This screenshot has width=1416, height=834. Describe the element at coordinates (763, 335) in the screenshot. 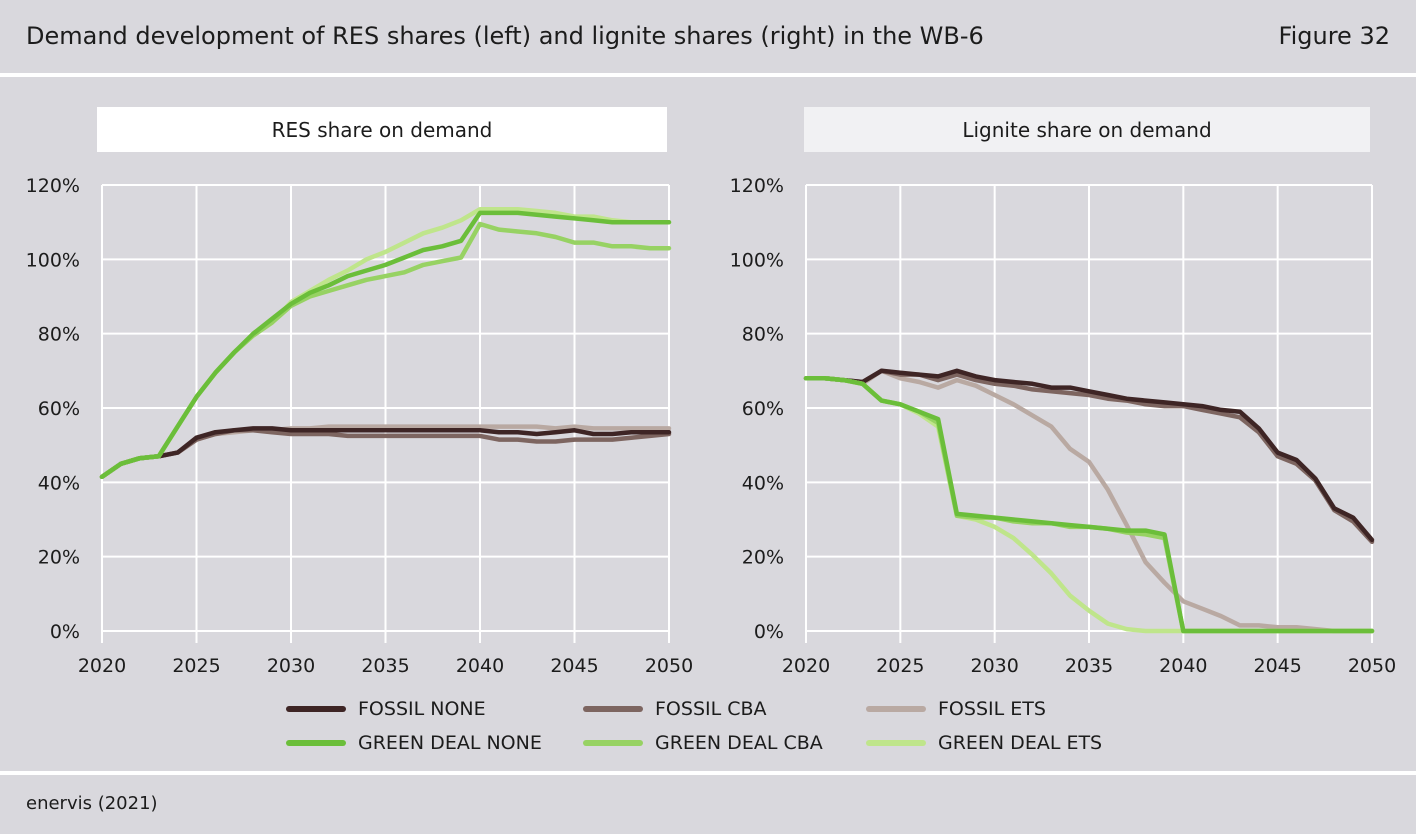

I see `lignite-y-tick-label: 80%` at that location.